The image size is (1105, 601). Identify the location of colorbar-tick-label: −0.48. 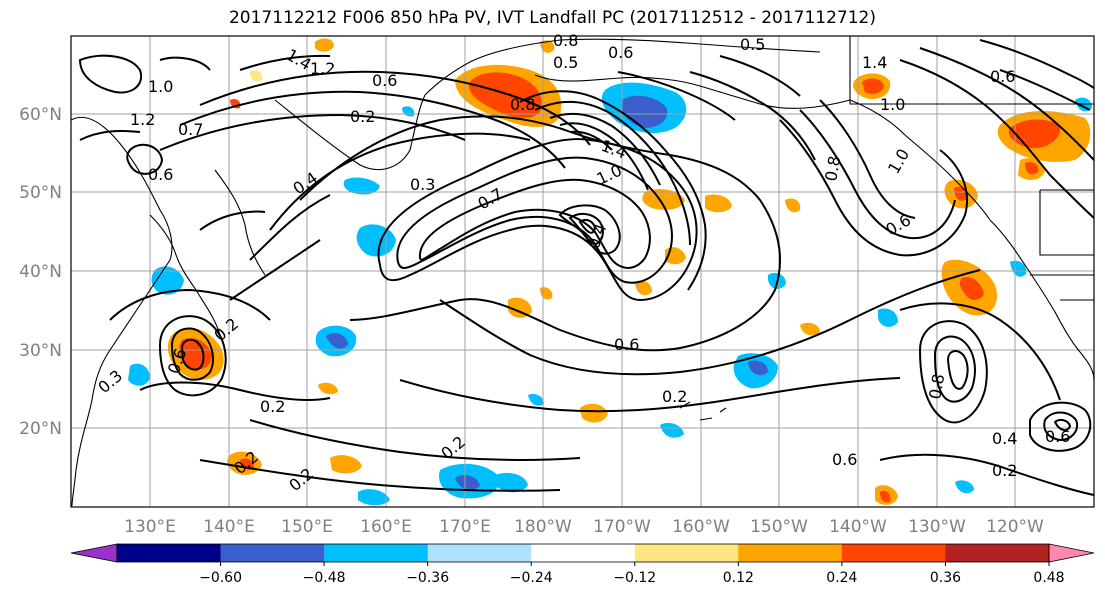
(324, 578).